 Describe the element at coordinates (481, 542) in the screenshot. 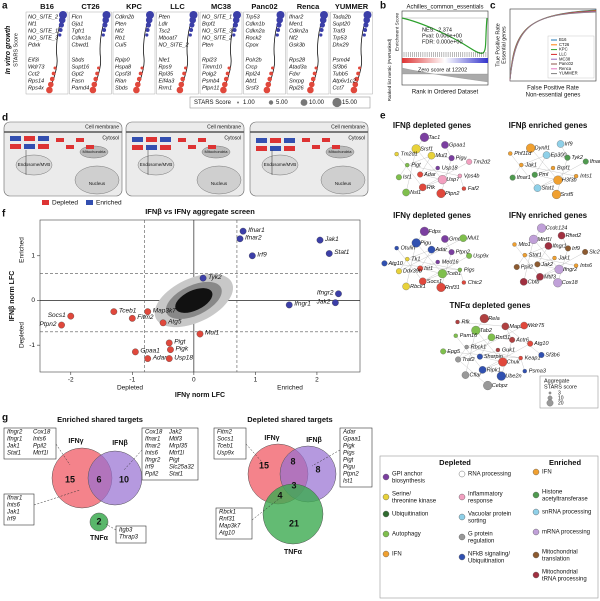

I see `legend-label: regulation` at that location.